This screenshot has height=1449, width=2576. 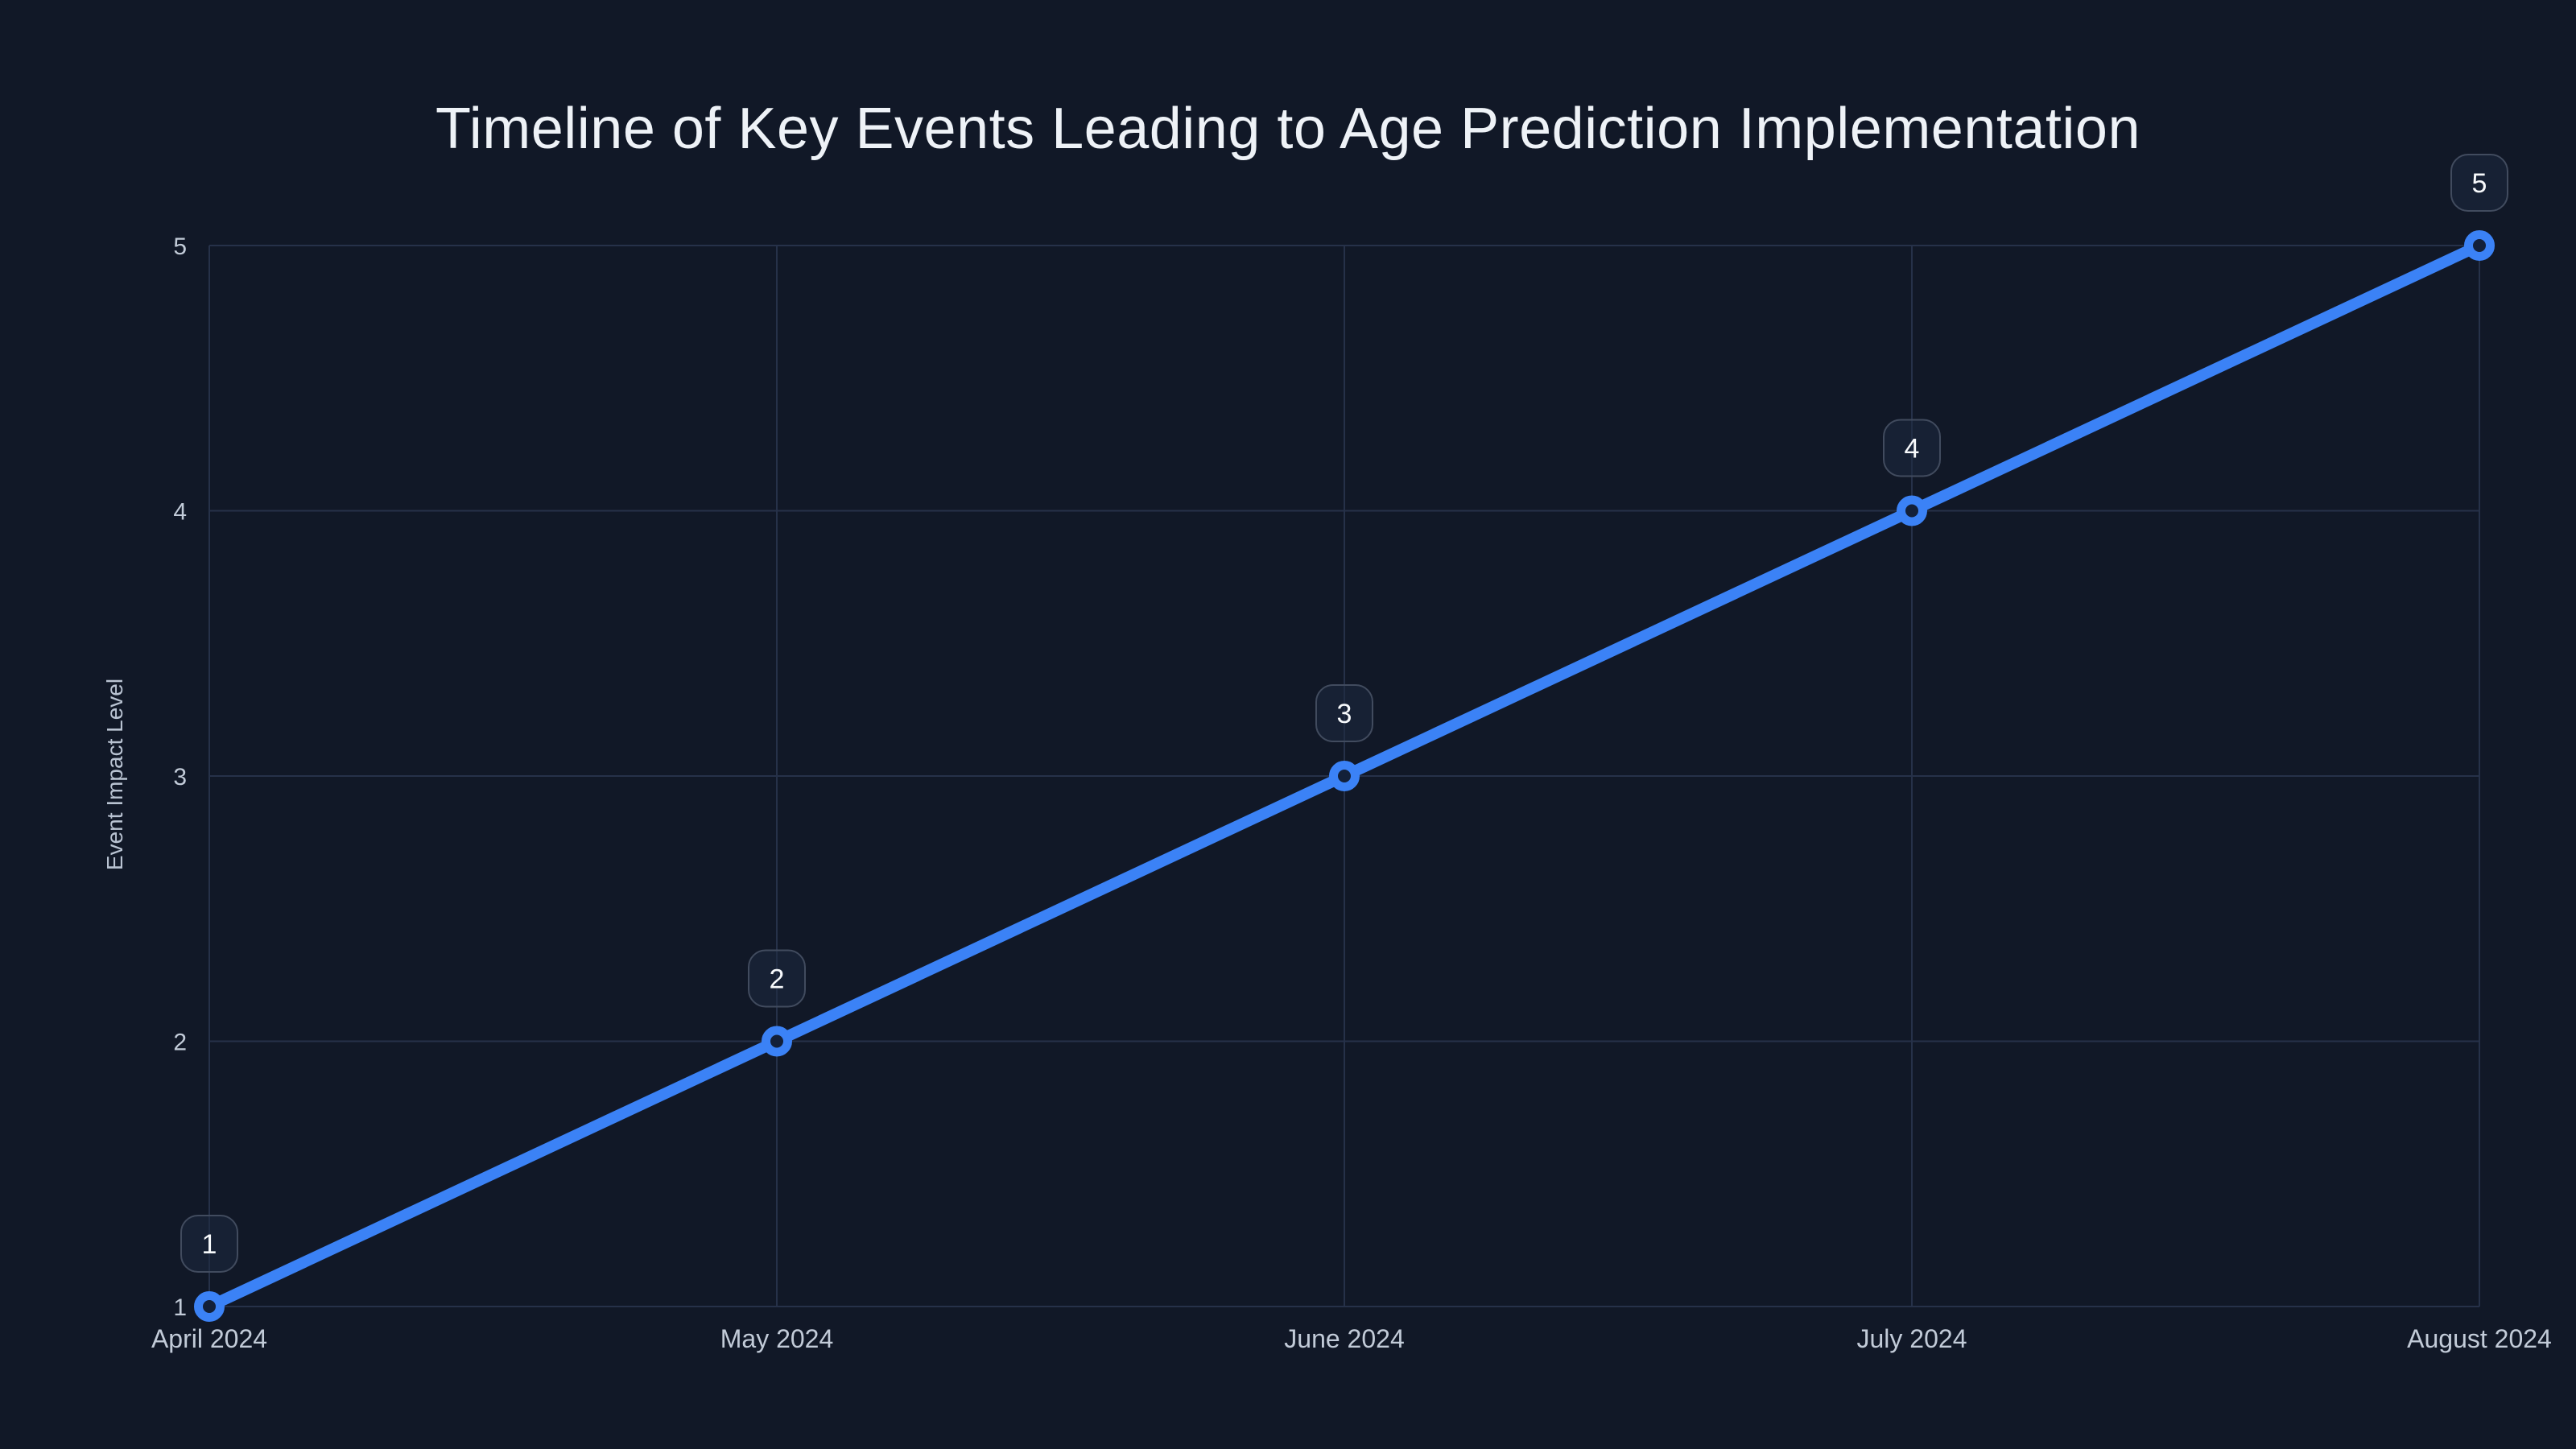 I want to click on x-tick-label: May 2024, so click(x=777, y=1338).